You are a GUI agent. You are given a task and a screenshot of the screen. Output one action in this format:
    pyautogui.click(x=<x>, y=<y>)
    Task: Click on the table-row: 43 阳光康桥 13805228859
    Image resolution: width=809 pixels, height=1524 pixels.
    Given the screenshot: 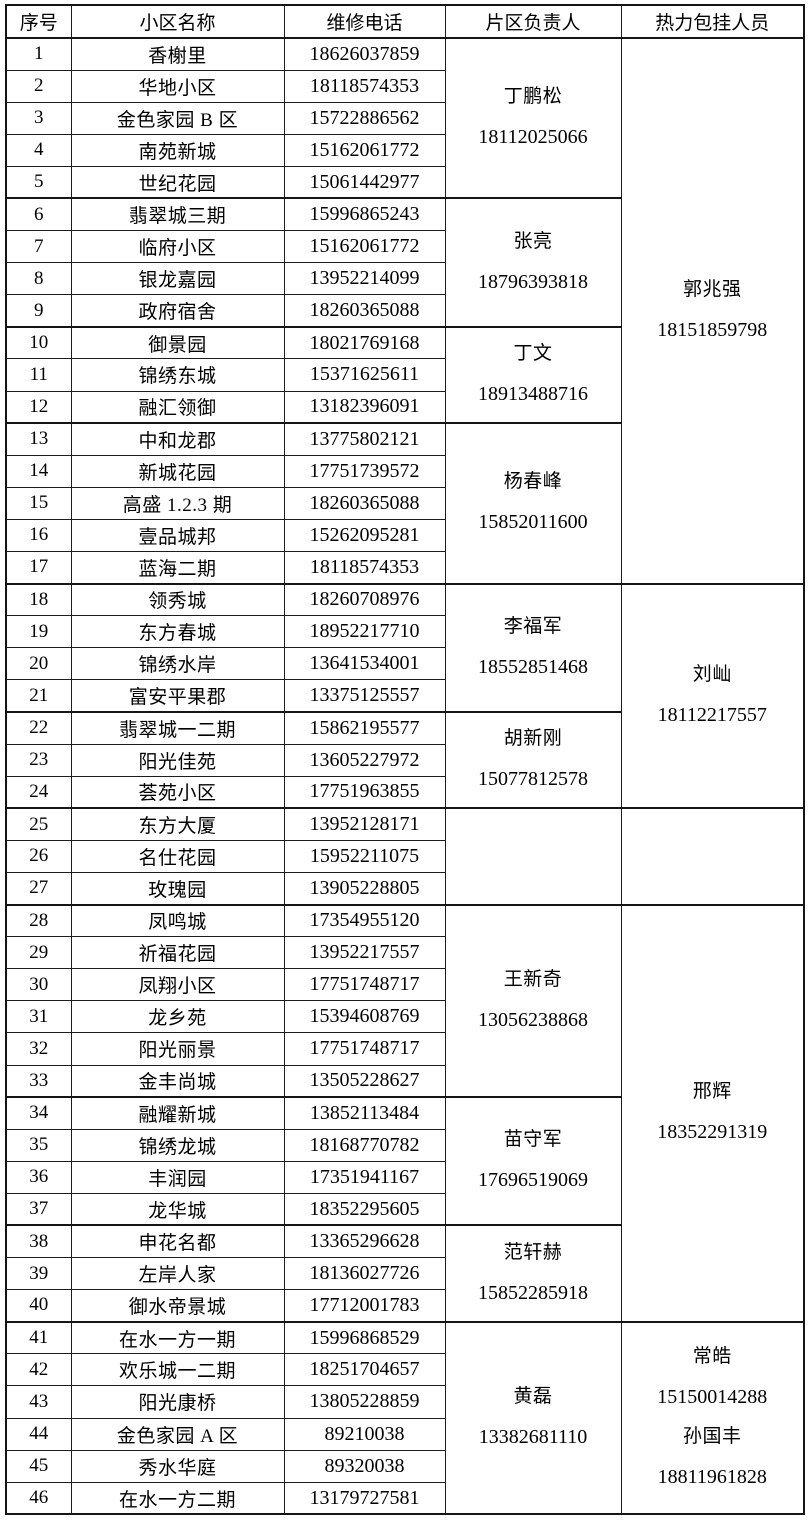 What is the action you would take?
    pyautogui.click(x=404, y=1402)
    